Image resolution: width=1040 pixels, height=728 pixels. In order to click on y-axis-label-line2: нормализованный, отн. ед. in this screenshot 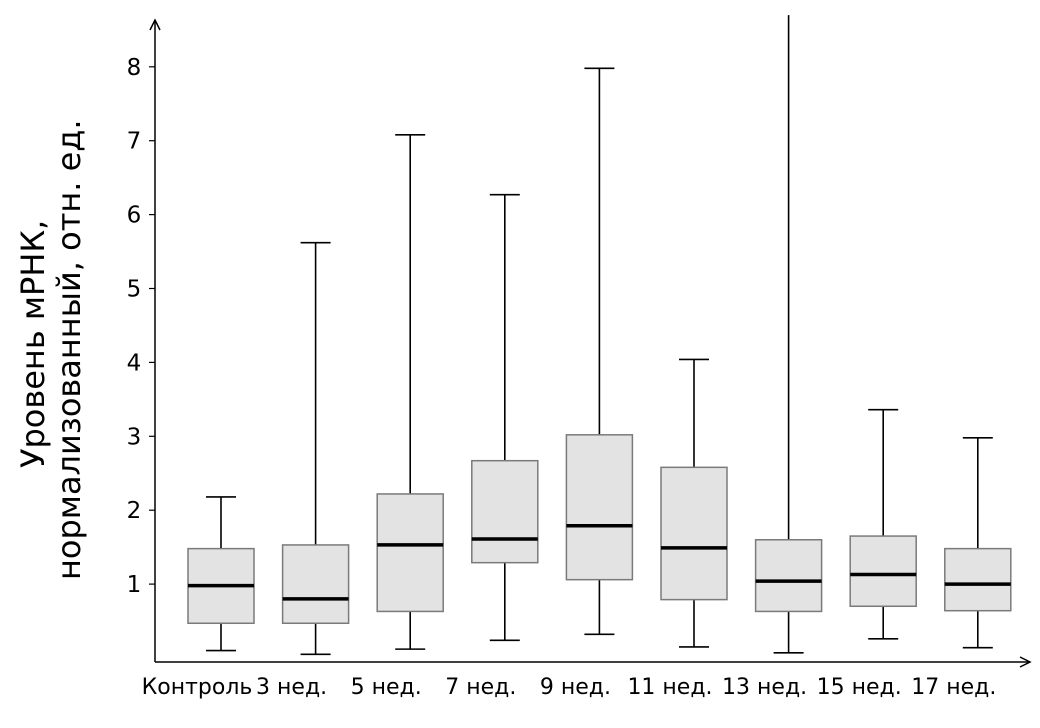, I will do `click(69, 349)`.